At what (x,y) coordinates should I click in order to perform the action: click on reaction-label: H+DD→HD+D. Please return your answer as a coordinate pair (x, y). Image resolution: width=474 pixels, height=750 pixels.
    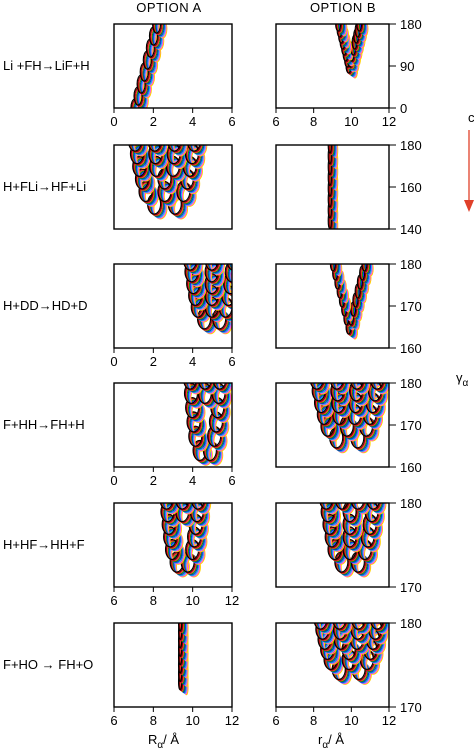
    Looking at the image, I should click on (45, 305).